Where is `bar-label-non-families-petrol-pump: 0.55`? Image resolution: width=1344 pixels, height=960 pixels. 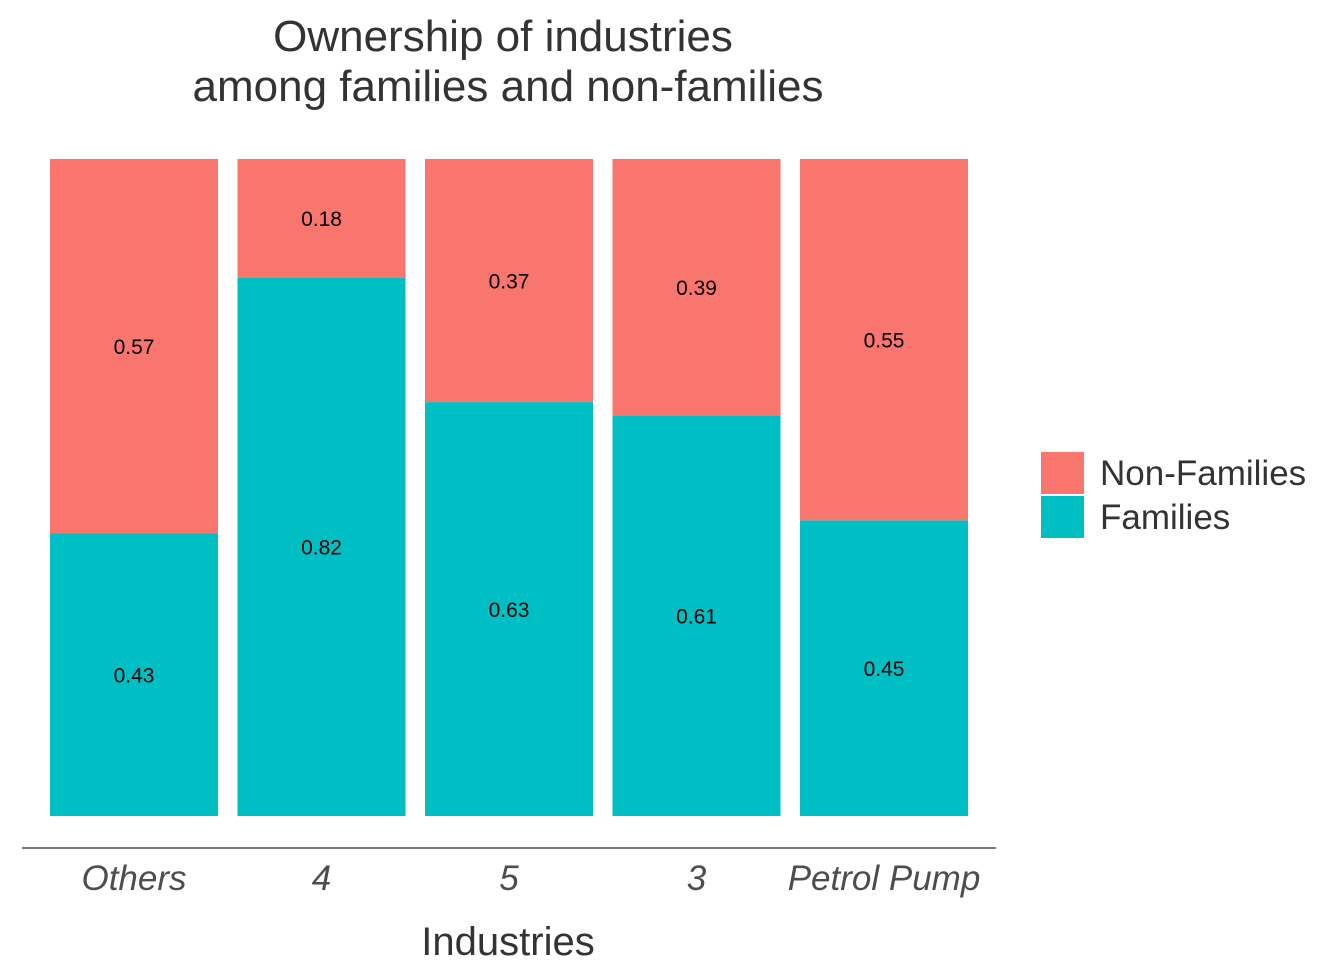 bar-label-non-families-petrol-pump: 0.55 is located at coordinates (884, 341).